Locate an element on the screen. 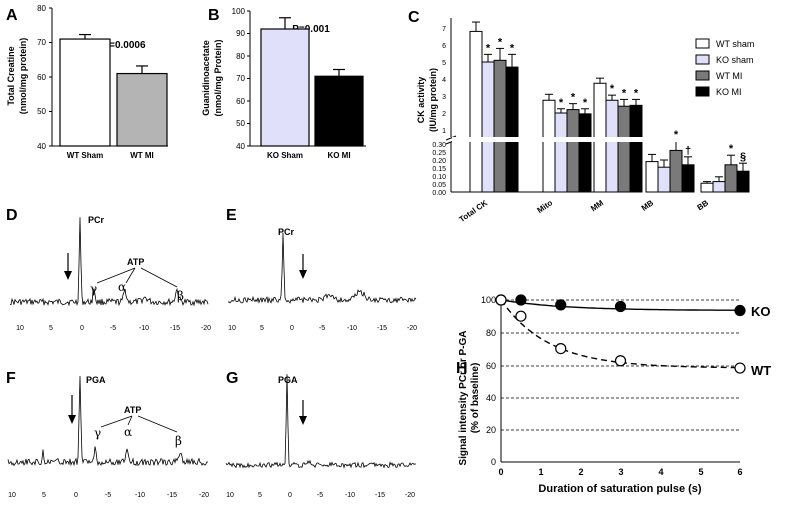 The height and width of the screenshot is (505, 800). legend-swatch-wt-mi is located at coordinates (702, 75).